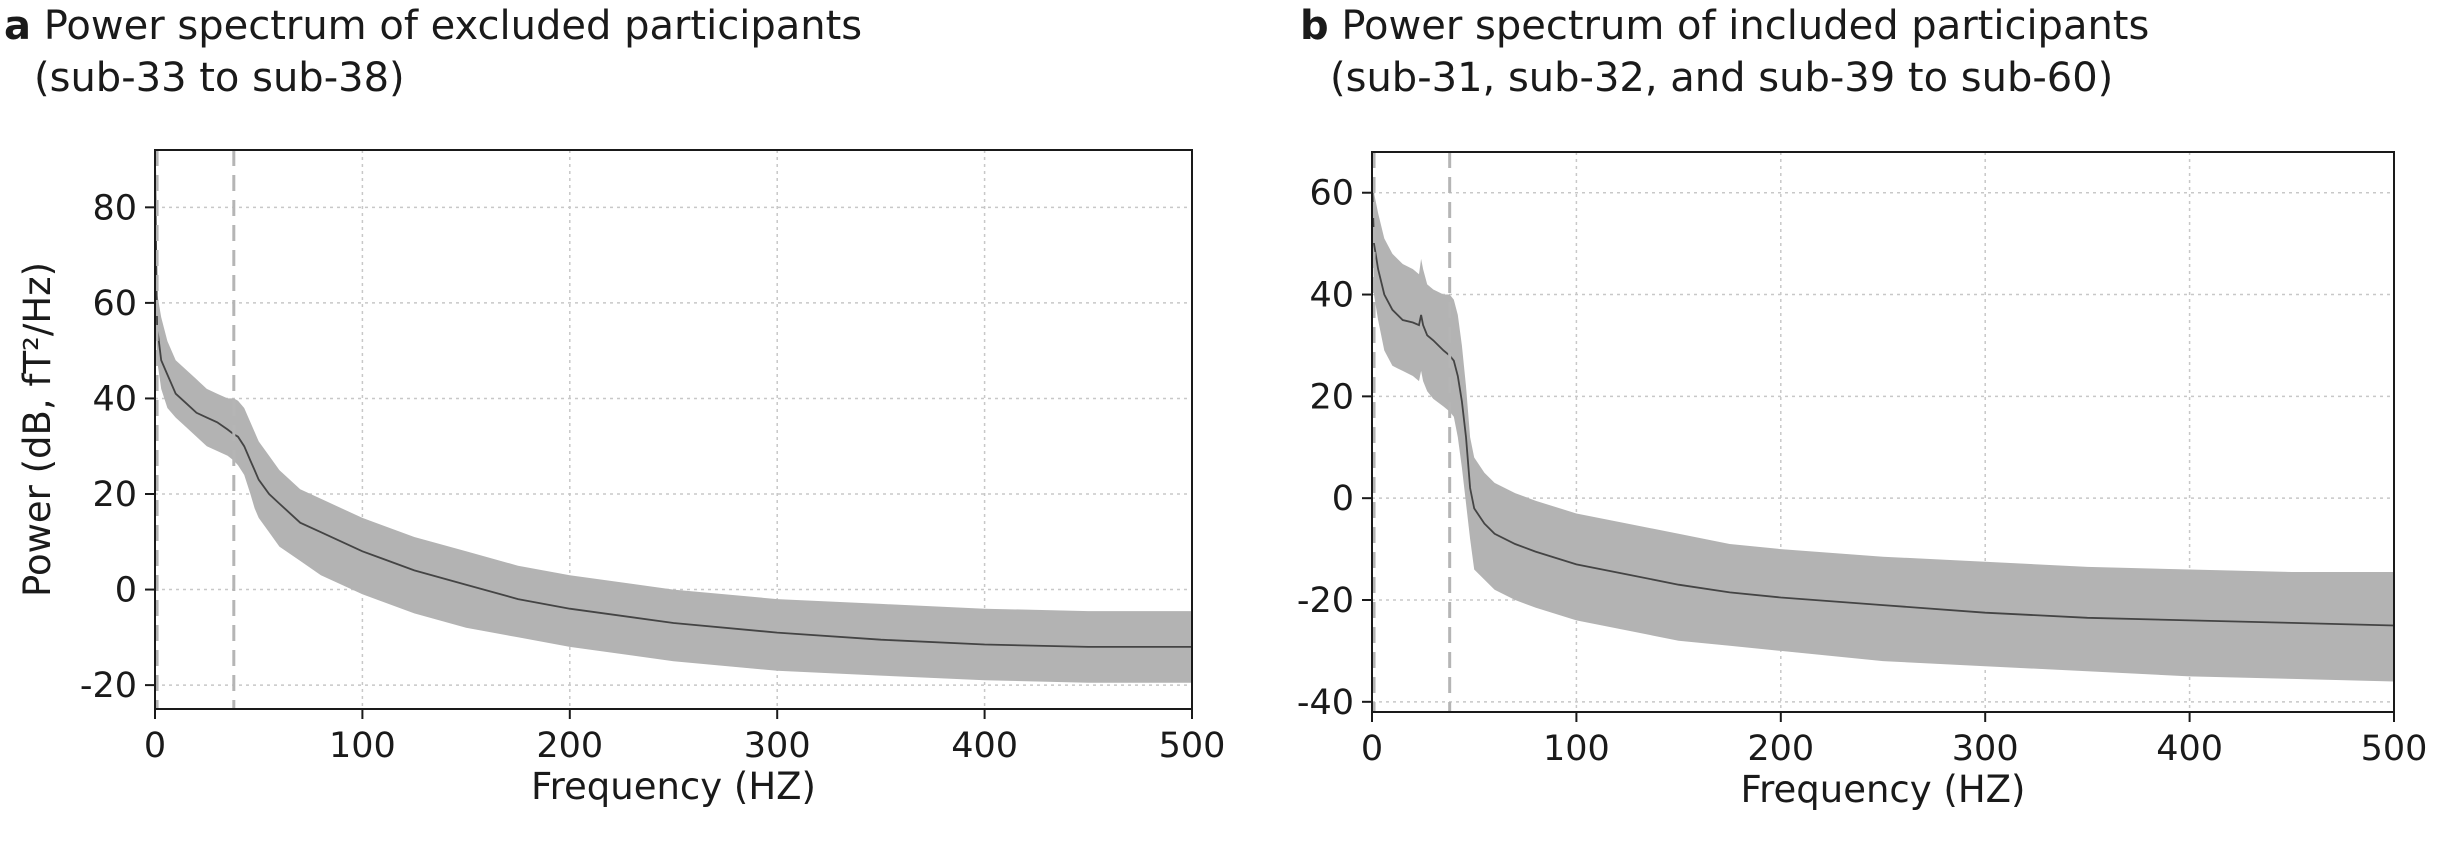 The image size is (2452, 850). What do you see at coordinates (2394, 749) in the screenshot?
I see `panel-b-xtick-label: 500` at bounding box center [2394, 749].